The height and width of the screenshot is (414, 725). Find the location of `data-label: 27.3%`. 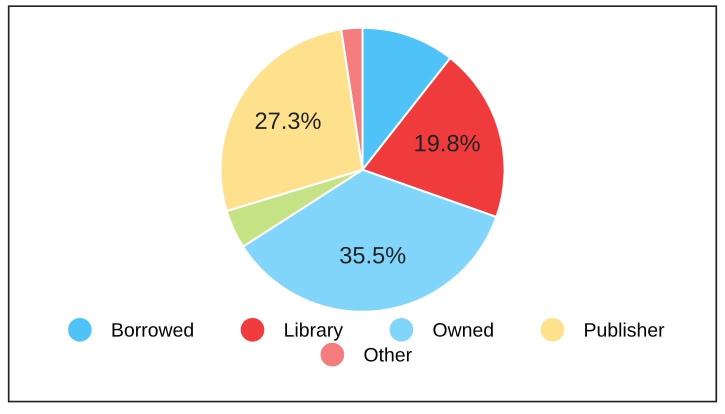

data-label: 27.3% is located at coordinates (288, 121).